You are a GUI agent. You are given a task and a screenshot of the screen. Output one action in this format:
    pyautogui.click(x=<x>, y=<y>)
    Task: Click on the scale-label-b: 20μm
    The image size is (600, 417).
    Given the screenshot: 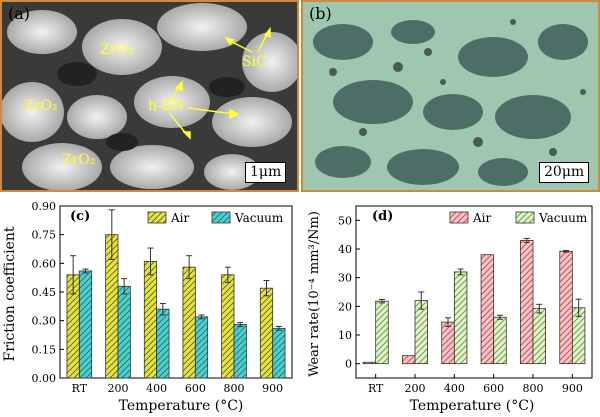 What is the action you would take?
    pyautogui.click(x=564, y=172)
    